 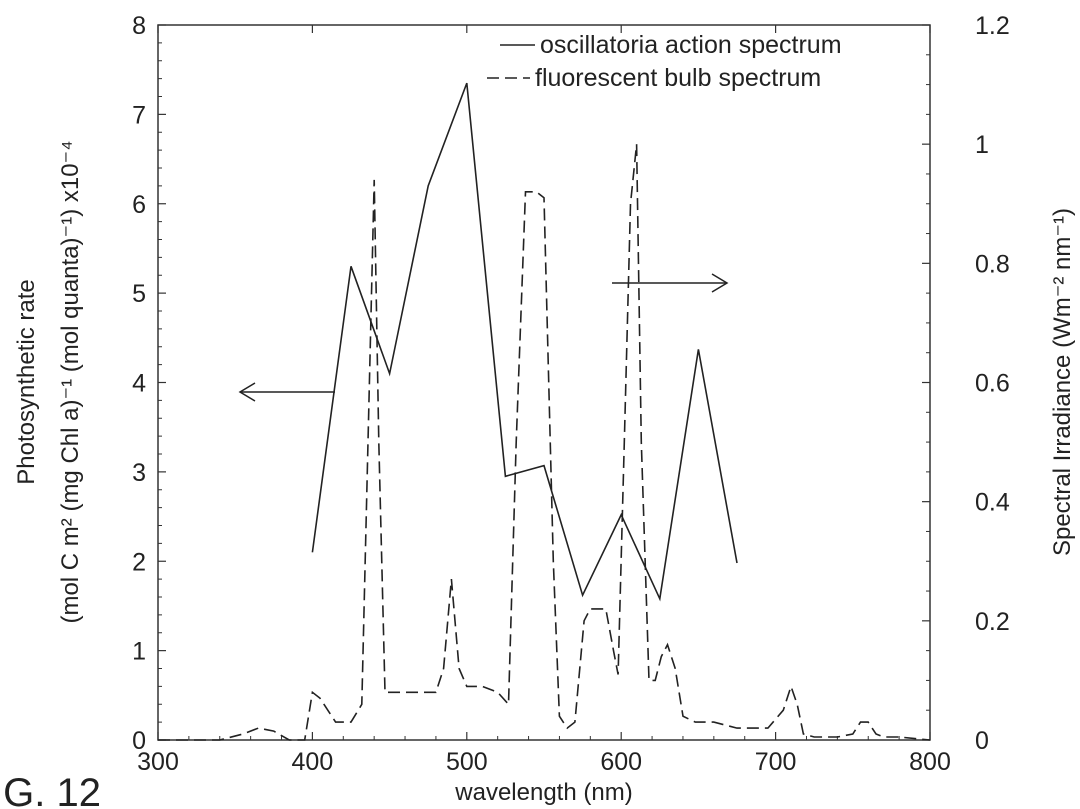 I want to click on x-tick-label: 800, so click(x=930, y=762).